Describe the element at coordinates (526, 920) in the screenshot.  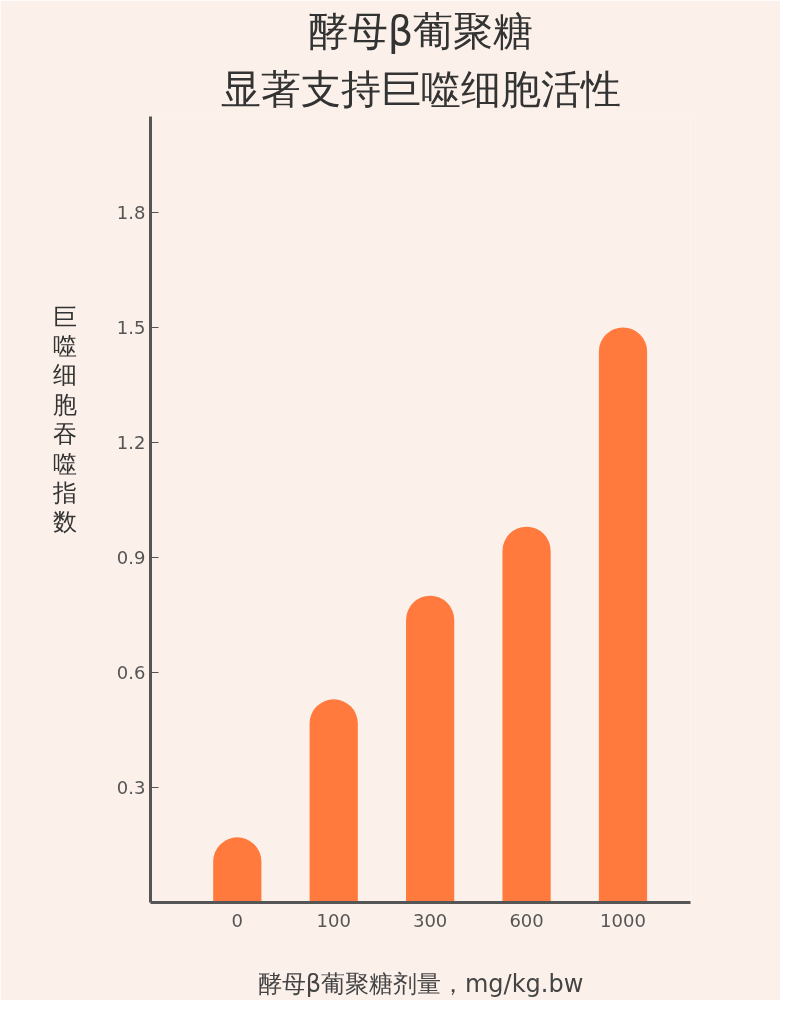
I see `x-tick-label: 600` at that location.